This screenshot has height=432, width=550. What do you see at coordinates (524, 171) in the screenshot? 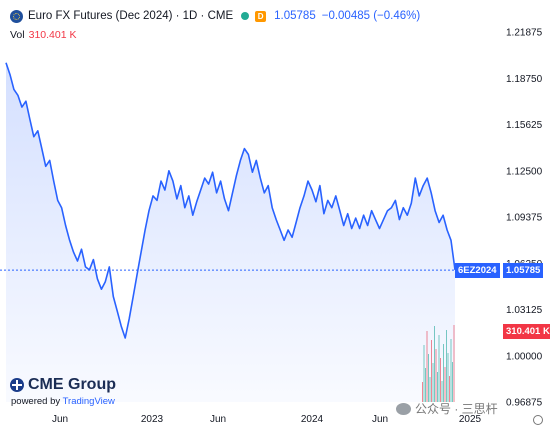
I see `y-tick-label: 1.12500` at bounding box center [524, 171].